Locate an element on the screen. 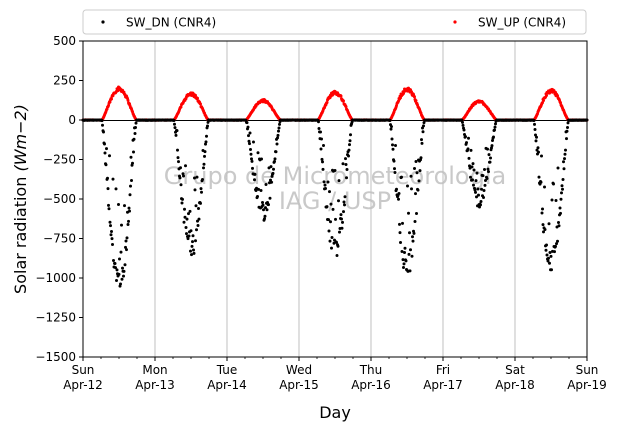 Image resolution: width=620 pixels, height=431 pixels. x-tick-label: Wed Apr-15 is located at coordinates (299, 377).